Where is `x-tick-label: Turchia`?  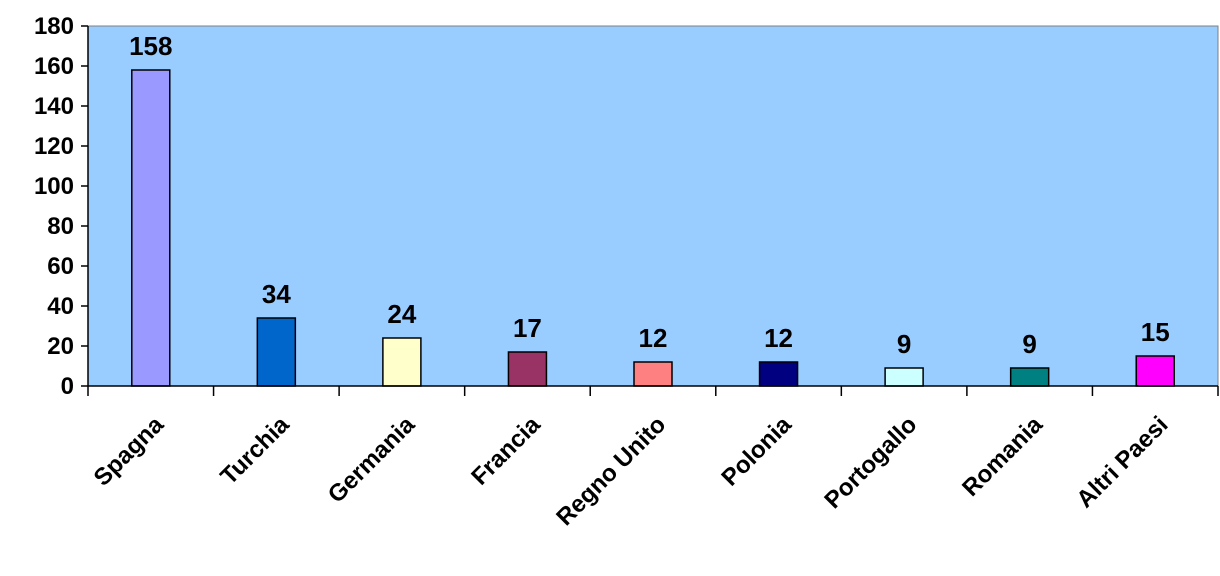
x-tick-label: Turchia is located at coordinates (255, 451).